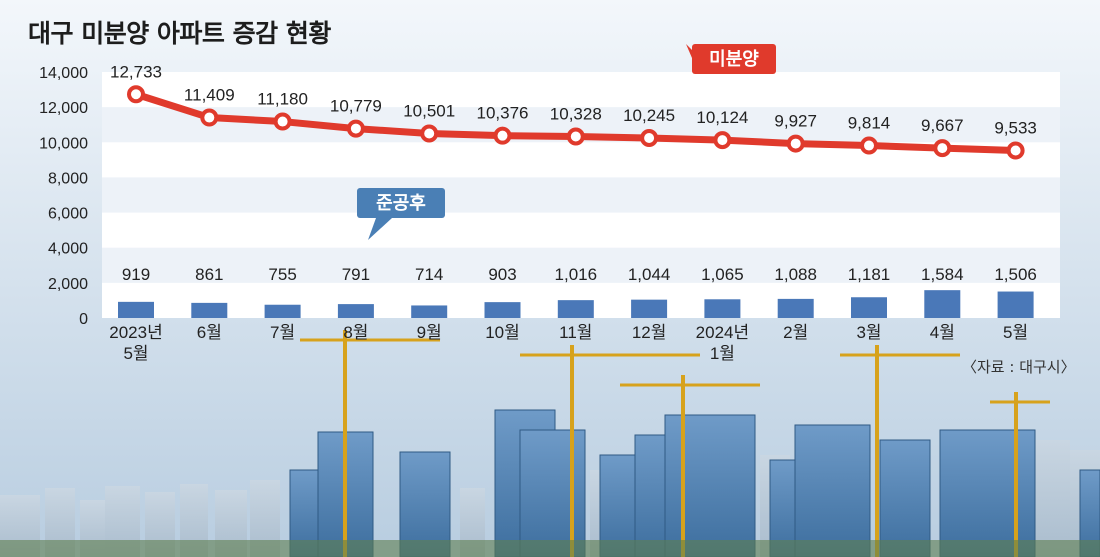 The image size is (1100, 557). What do you see at coordinates (942, 332) in the screenshot?
I see `x-tick-label: 4월` at bounding box center [942, 332].